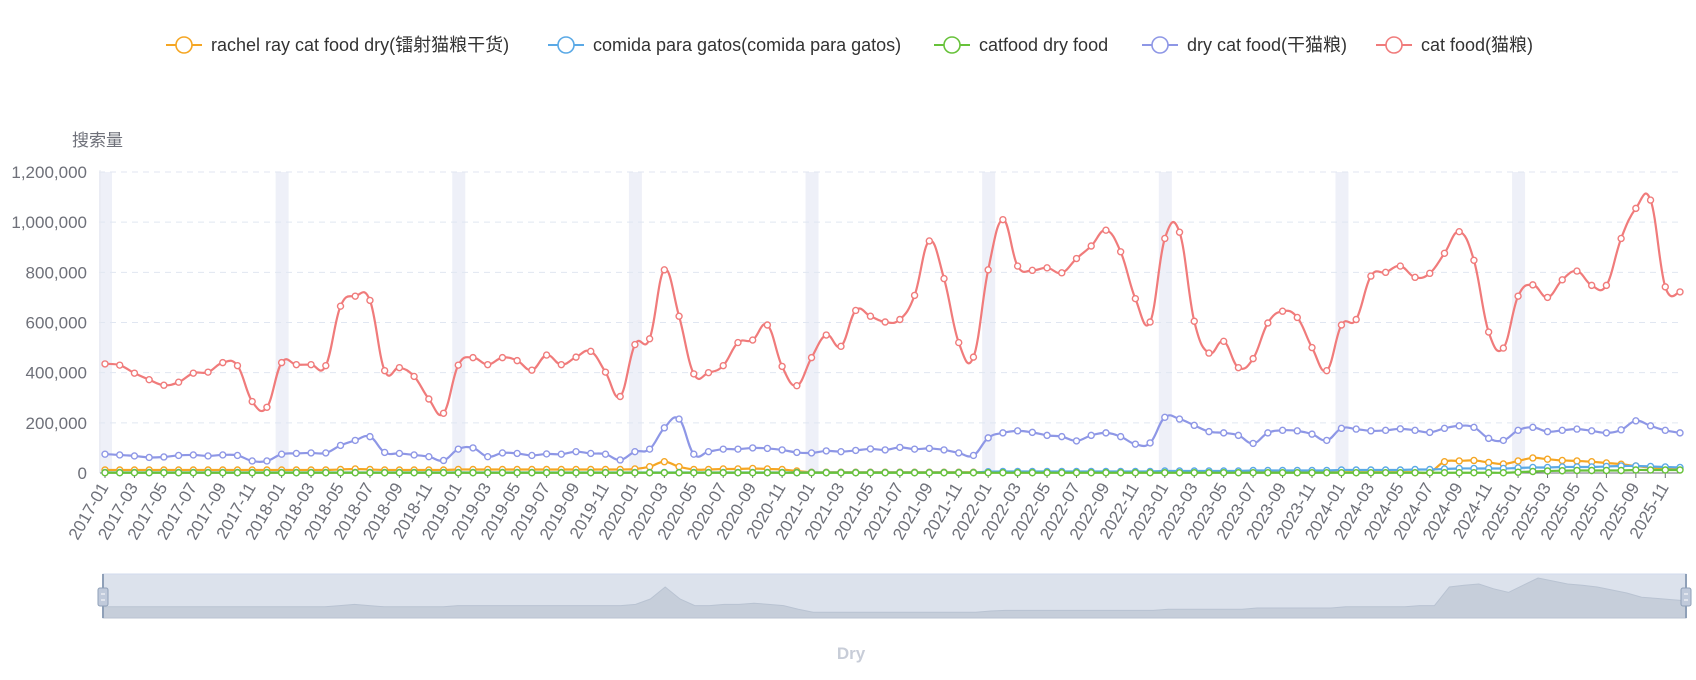  I want to click on legend-item: cat food(猫粮), so click(1454, 45).